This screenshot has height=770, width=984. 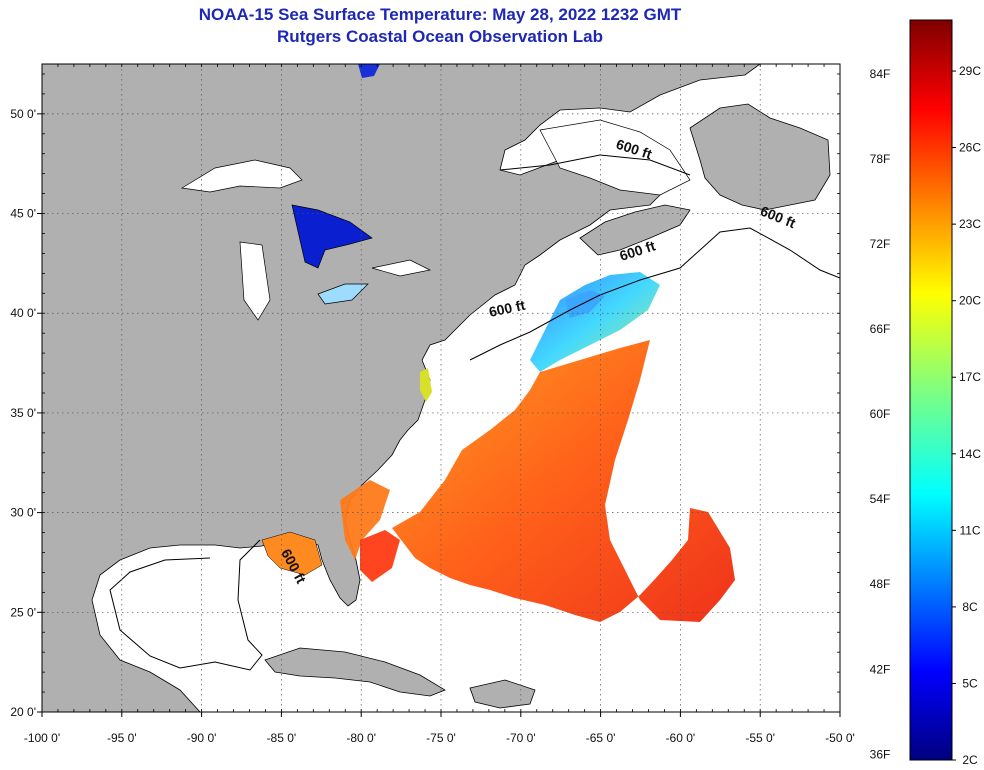 What do you see at coordinates (361, 738) in the screenshot?
I see `lon-tick-label: -80 0'` at bounding box center [361, 738].